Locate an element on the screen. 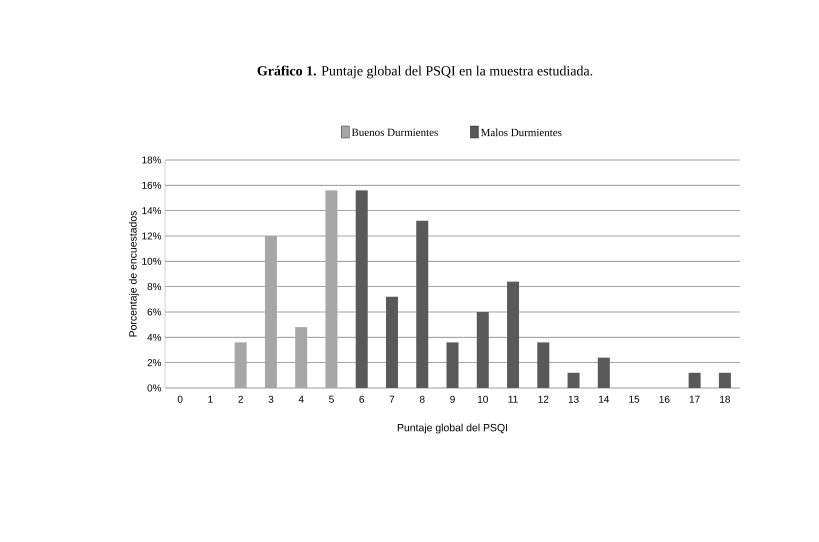 Image resolution: width=819 pixels, height=542 pixels. x-tick-label: 18 is located at coordinates (725, 399).